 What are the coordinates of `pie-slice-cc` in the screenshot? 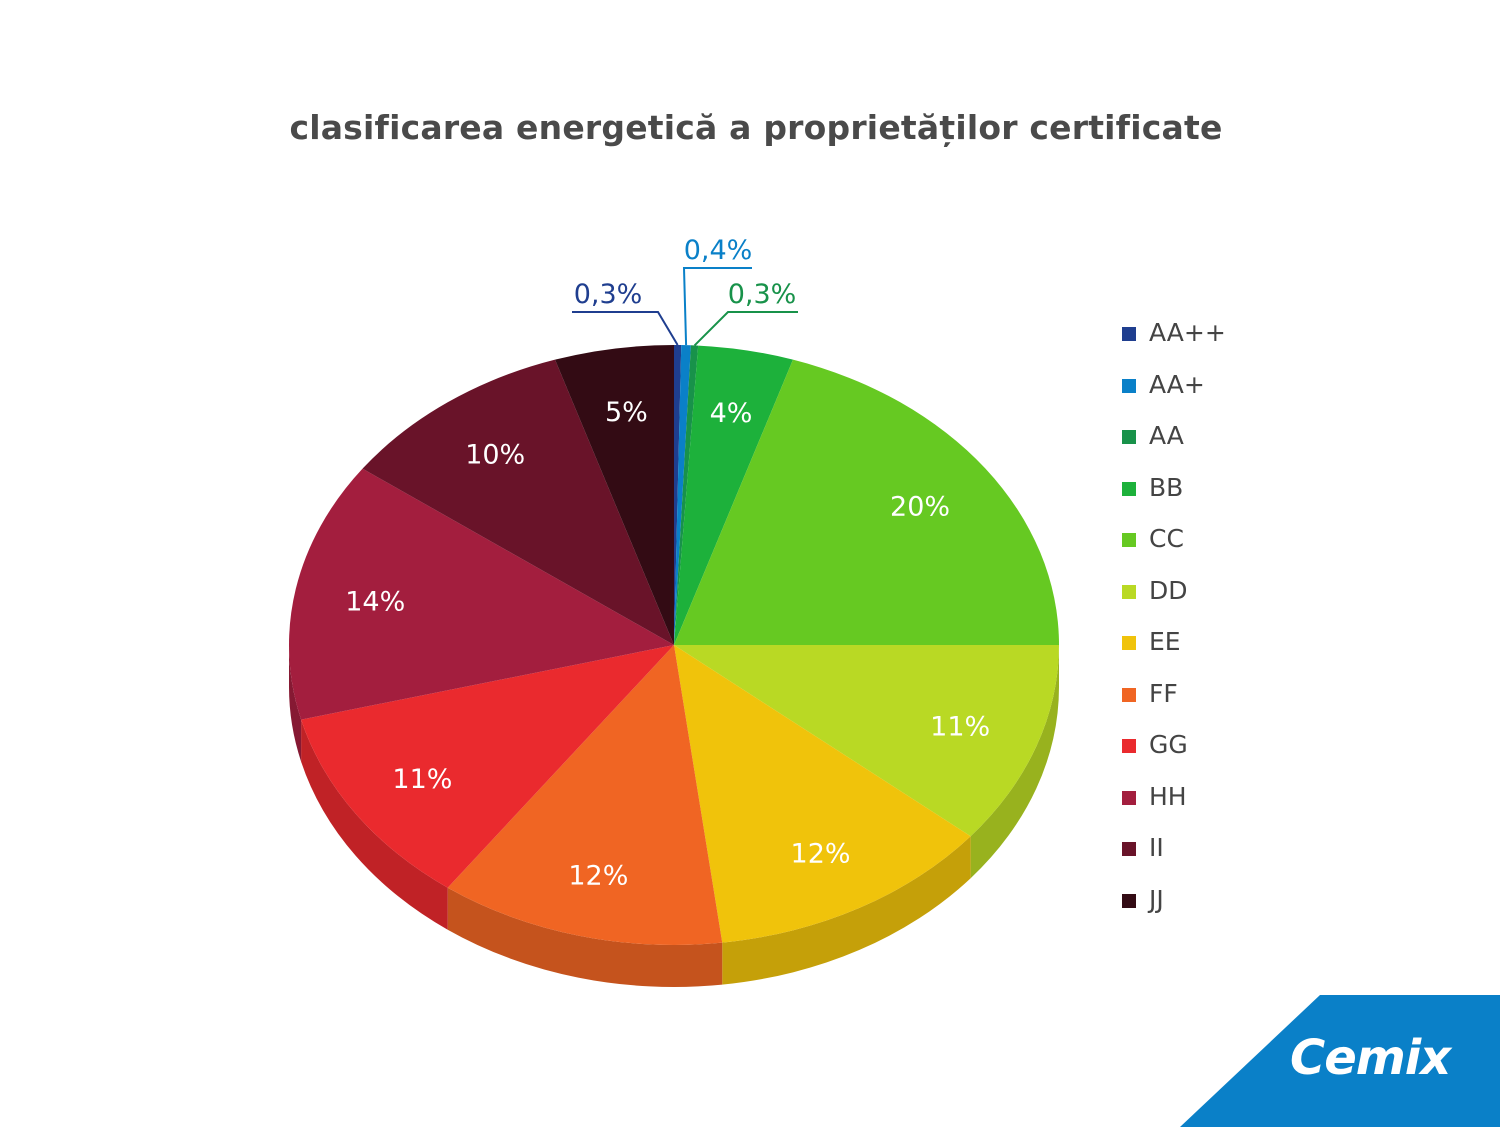 It's located at (866, 502).